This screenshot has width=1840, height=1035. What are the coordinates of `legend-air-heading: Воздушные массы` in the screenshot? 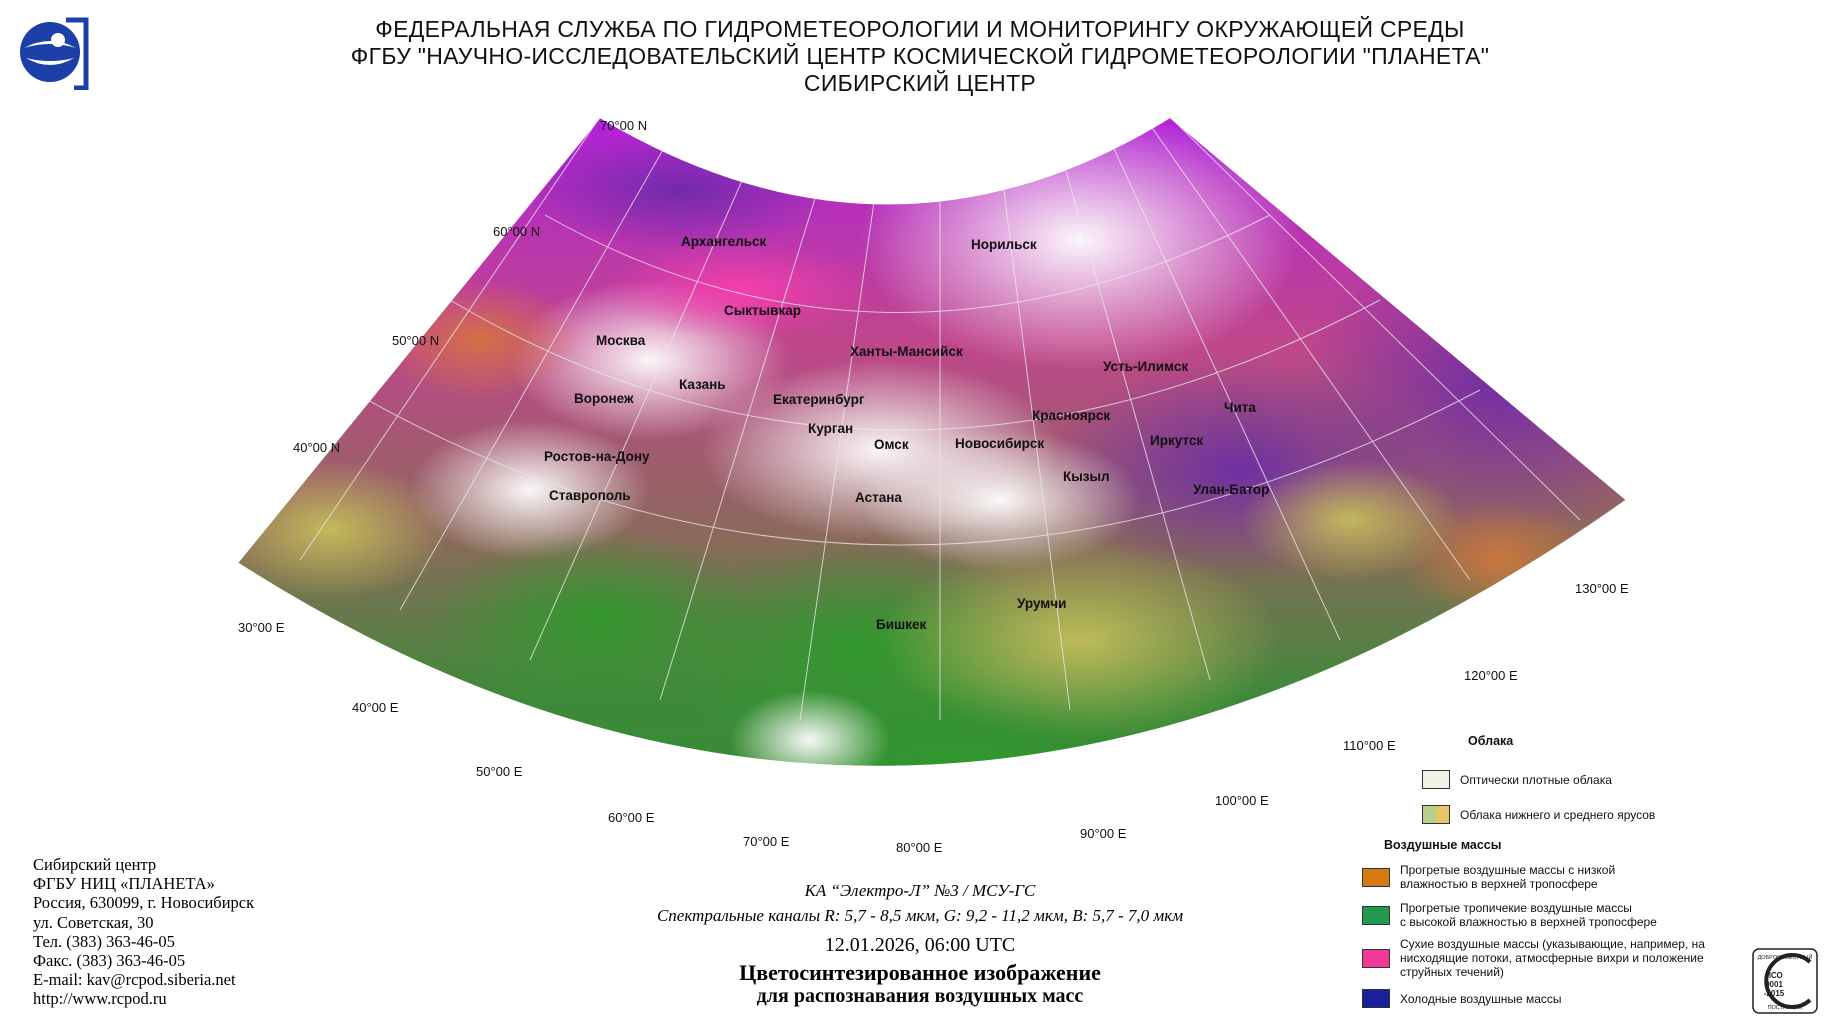 It's located at (1443, 845).